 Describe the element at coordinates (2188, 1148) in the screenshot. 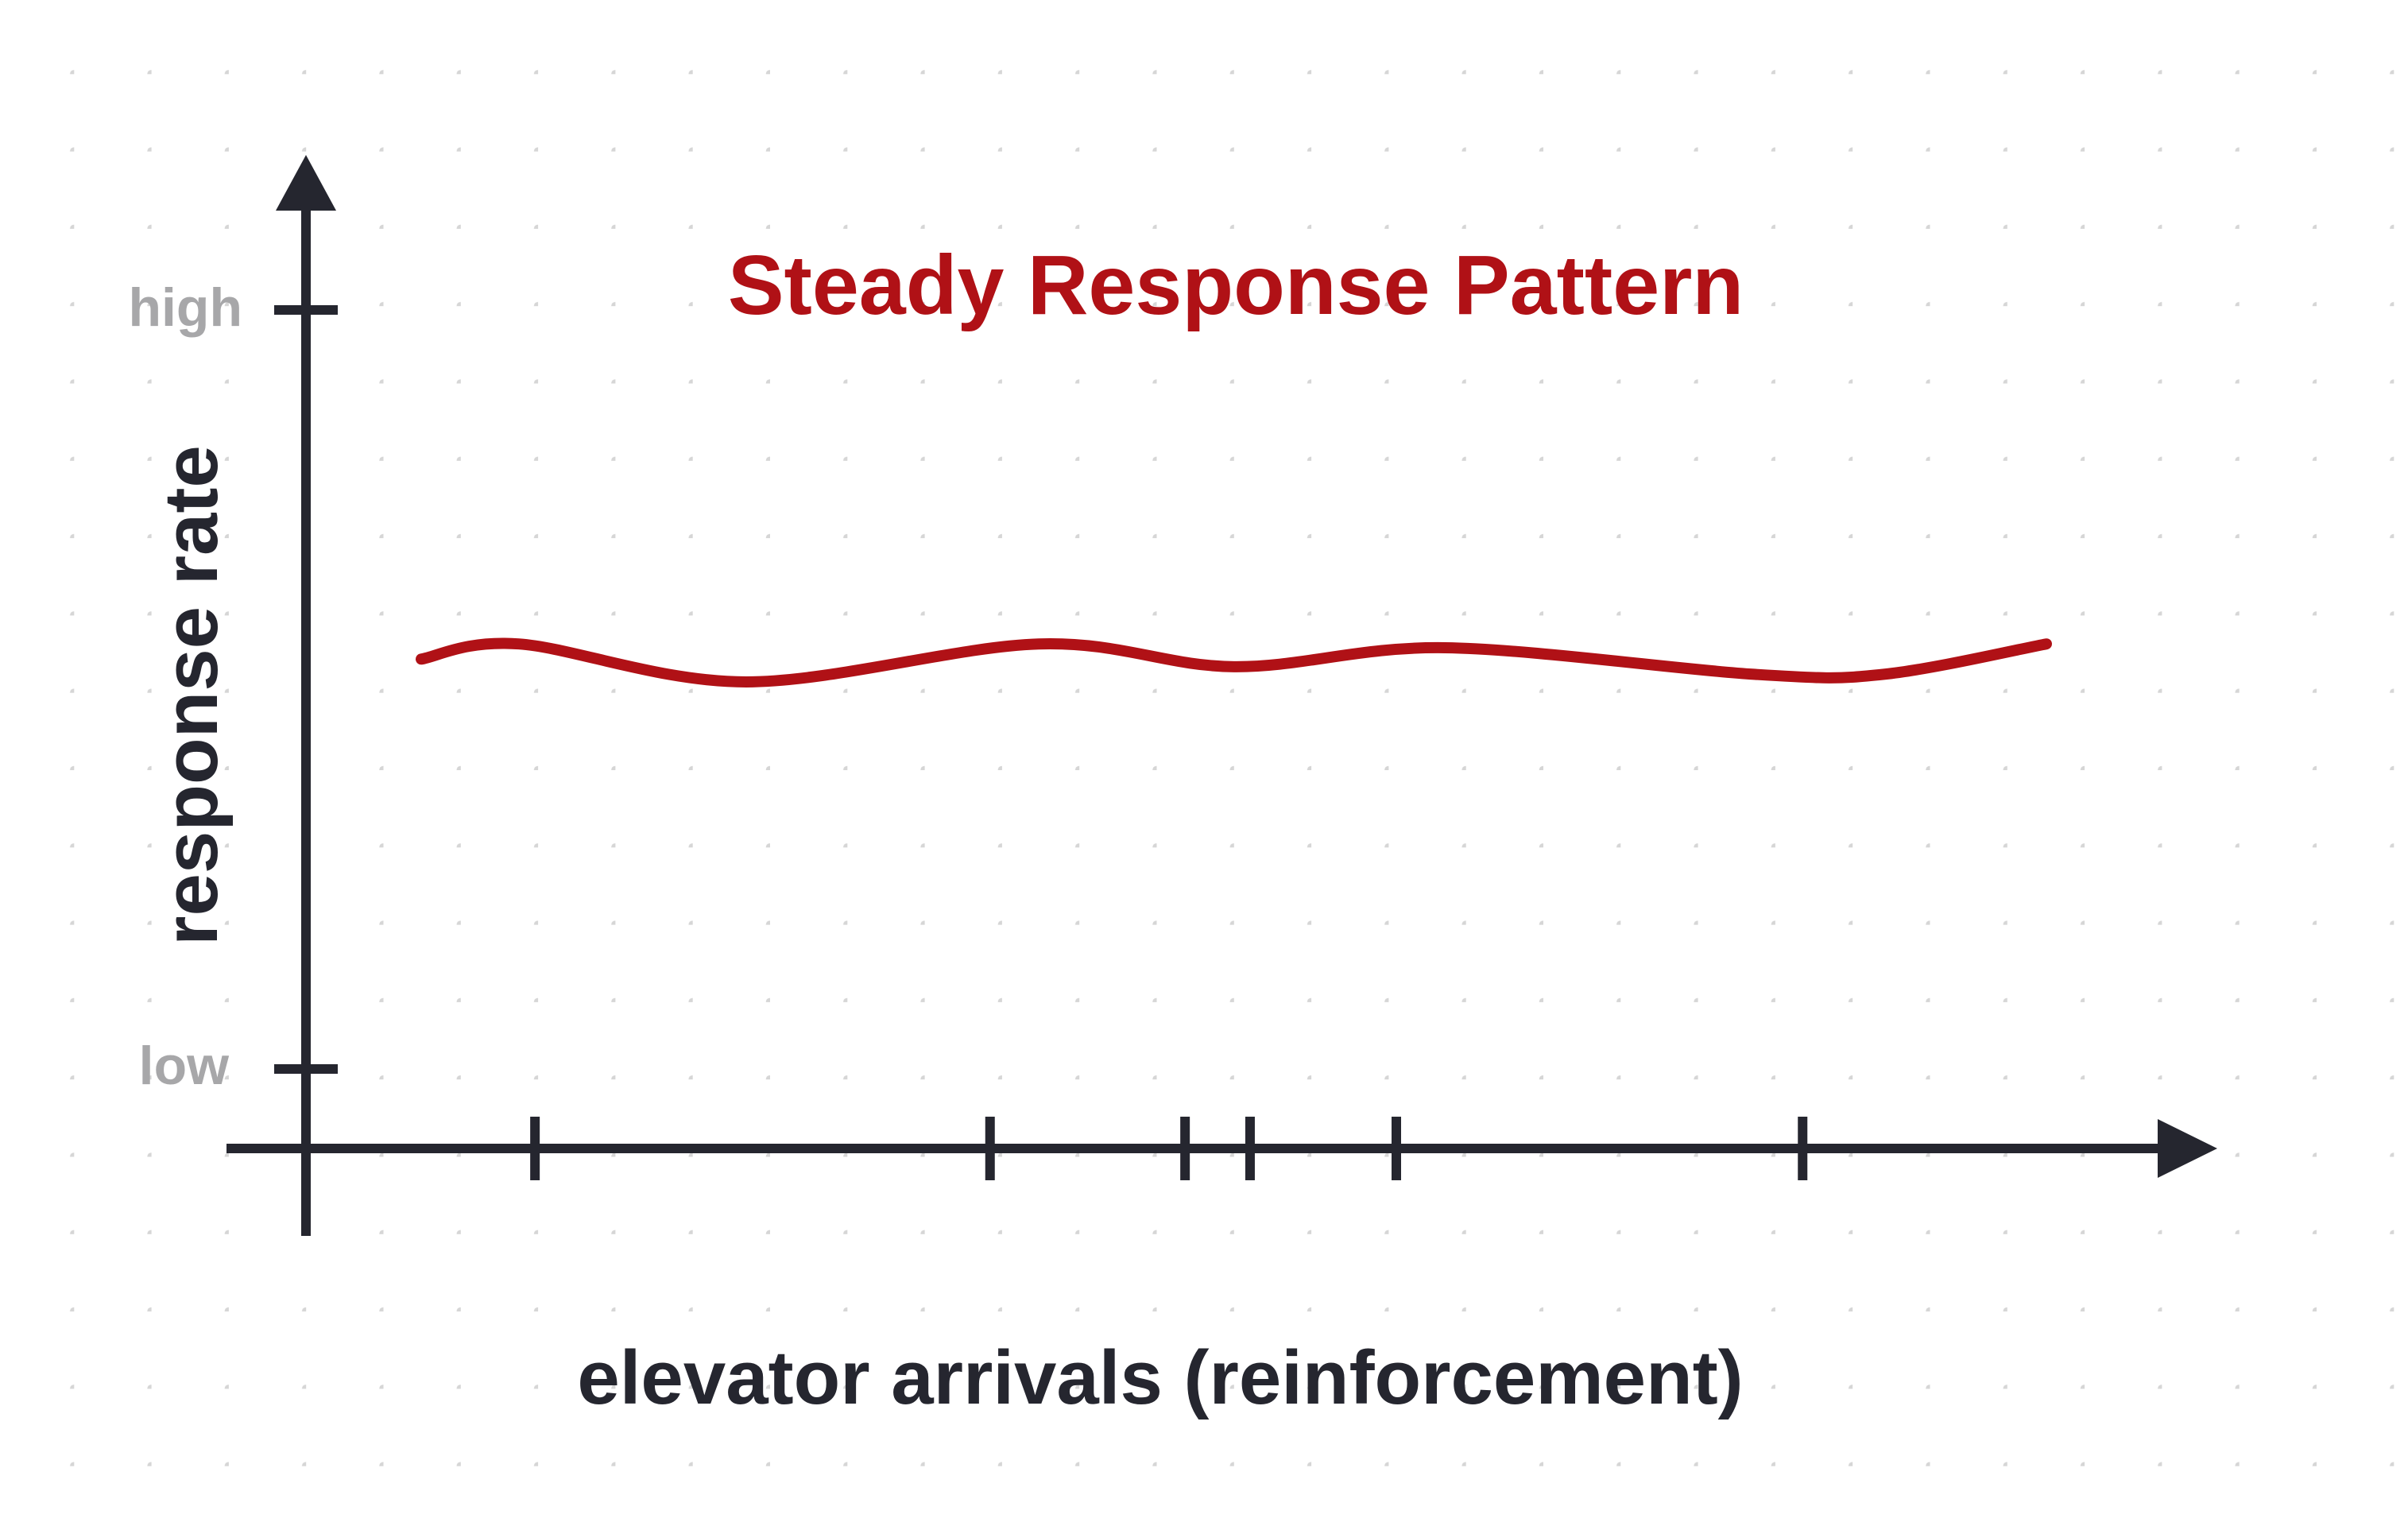

I see `x-axis-arrowhead` at that location.